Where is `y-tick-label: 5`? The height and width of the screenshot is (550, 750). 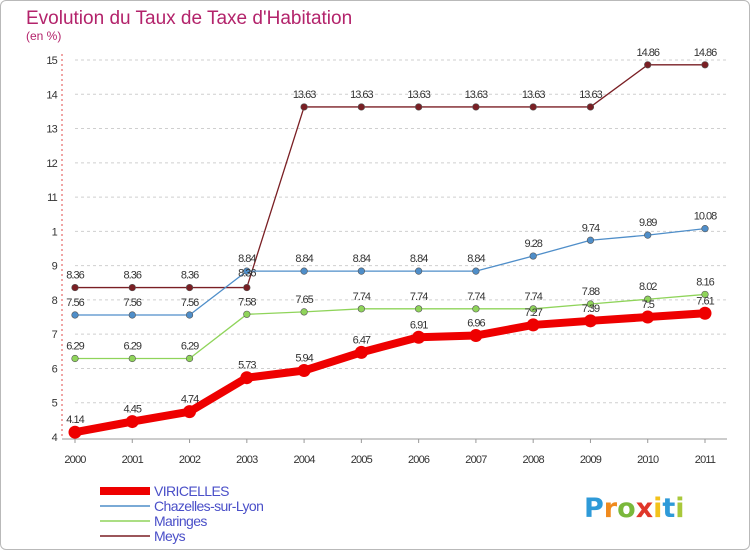 y-tick-label: 5 is located at coordinates (55, 404).